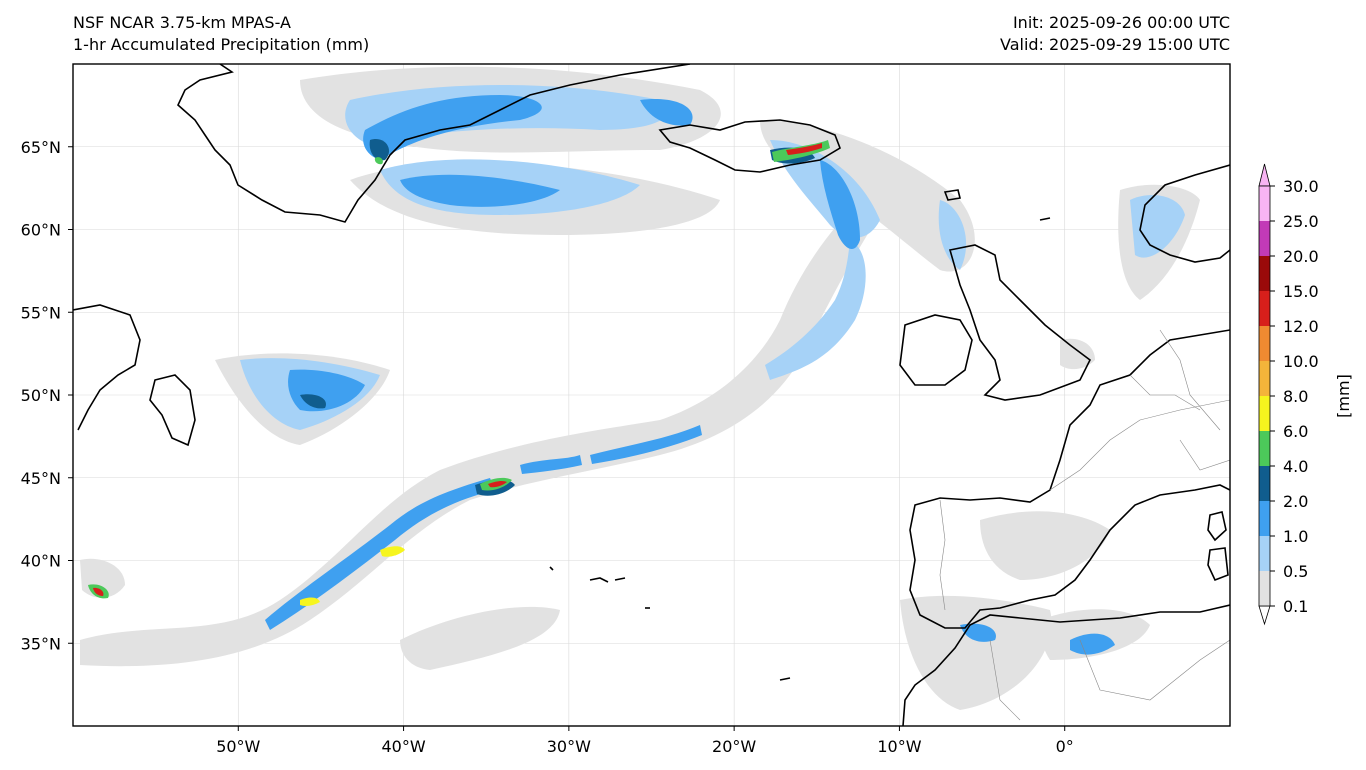  Describe the element at coordinates (1084, 525) in the screenshot. I see `borders` at that location.